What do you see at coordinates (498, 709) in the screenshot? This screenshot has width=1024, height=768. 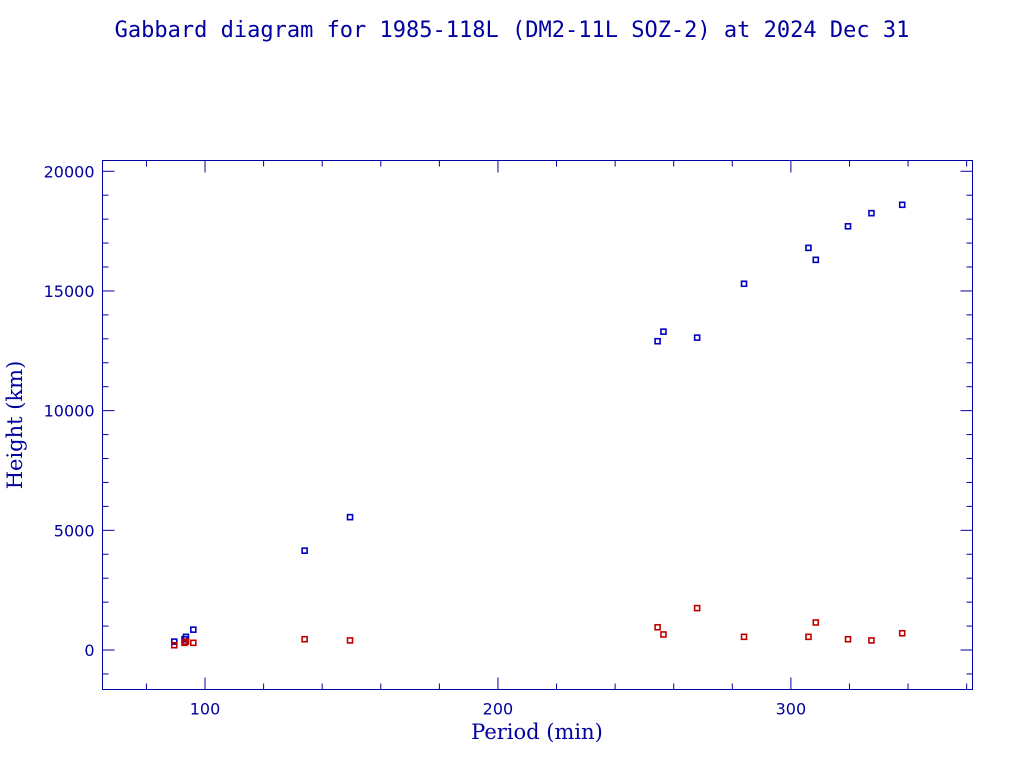 I see `x-tick-label: 200` at bounding box center [498, 709].